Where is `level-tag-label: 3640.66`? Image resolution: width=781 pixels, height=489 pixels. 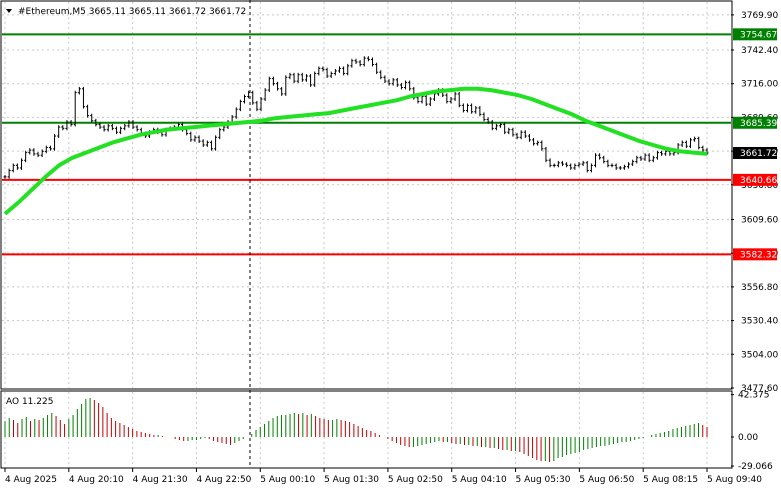
level-tag-label: 3640.66 is located at coordinates (758, 181).